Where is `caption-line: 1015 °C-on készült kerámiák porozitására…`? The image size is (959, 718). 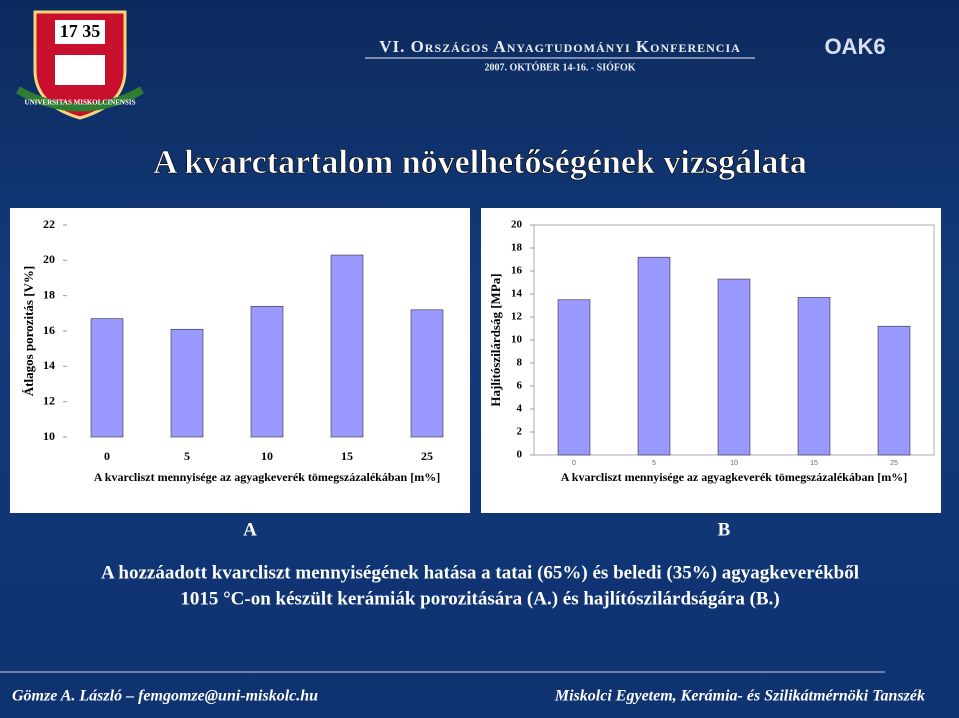
caption-line: 1015 °C-on készült kerámiák porozitására… is located at coordinates (479, 598).